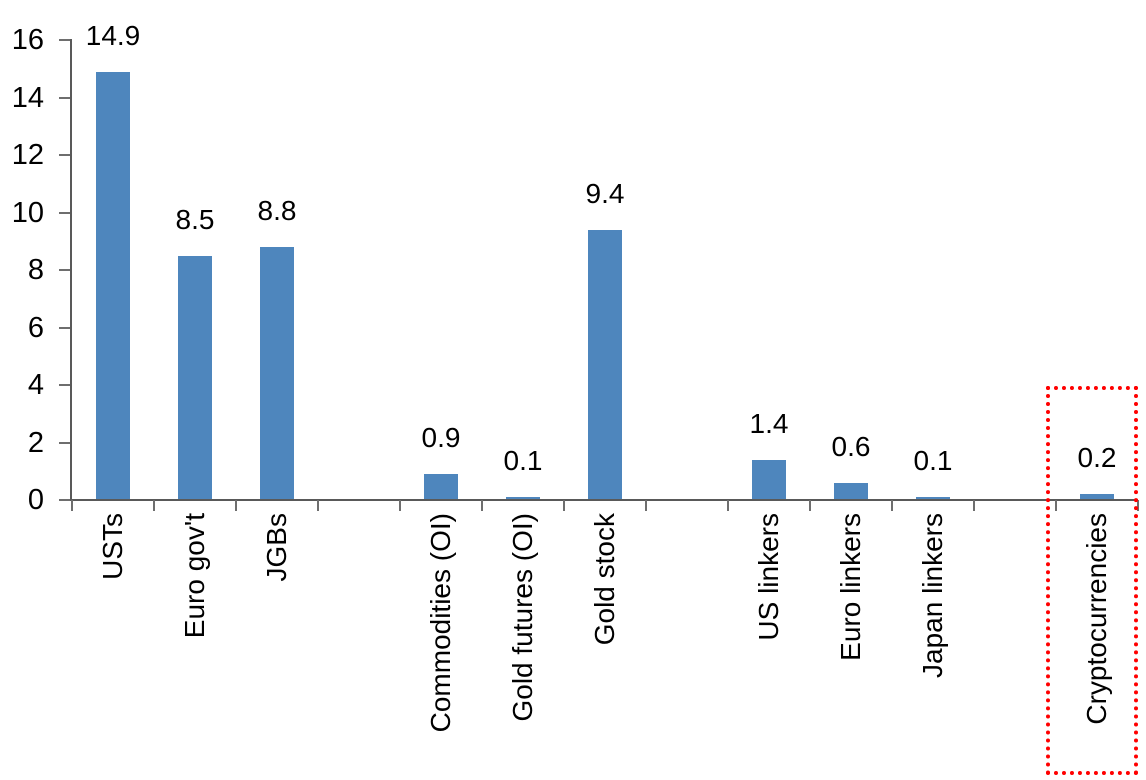  Describe the element at coordinates (768, 577) in the screenshot. I see `category-label: US linkers` at that location.